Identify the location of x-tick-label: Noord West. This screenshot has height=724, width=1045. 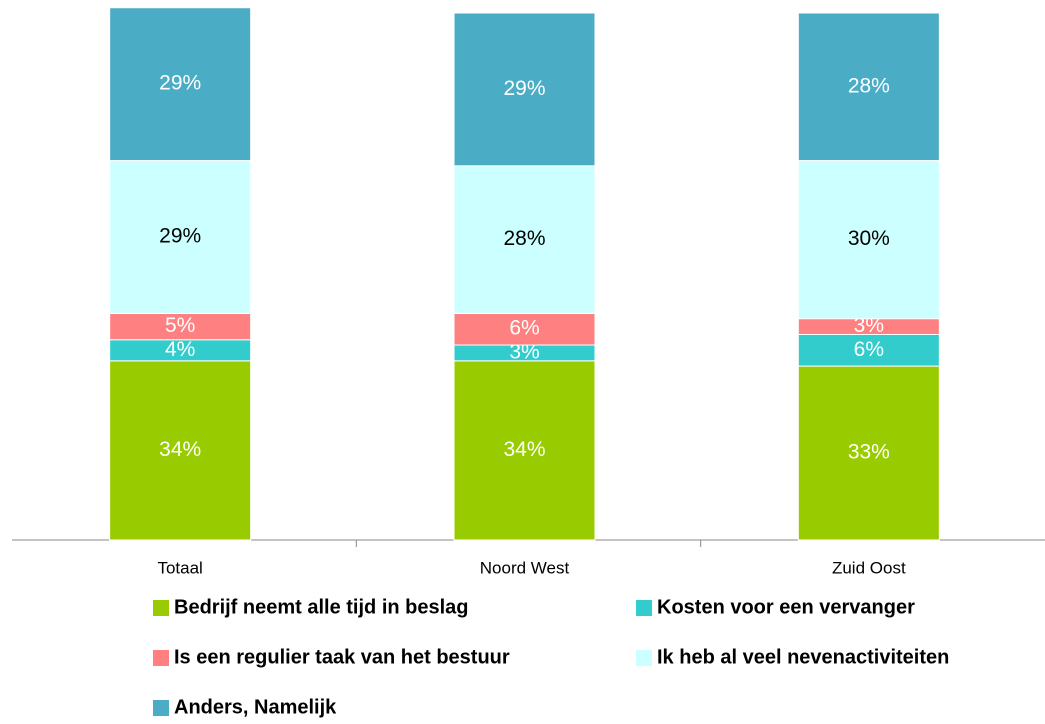
(525, 567).